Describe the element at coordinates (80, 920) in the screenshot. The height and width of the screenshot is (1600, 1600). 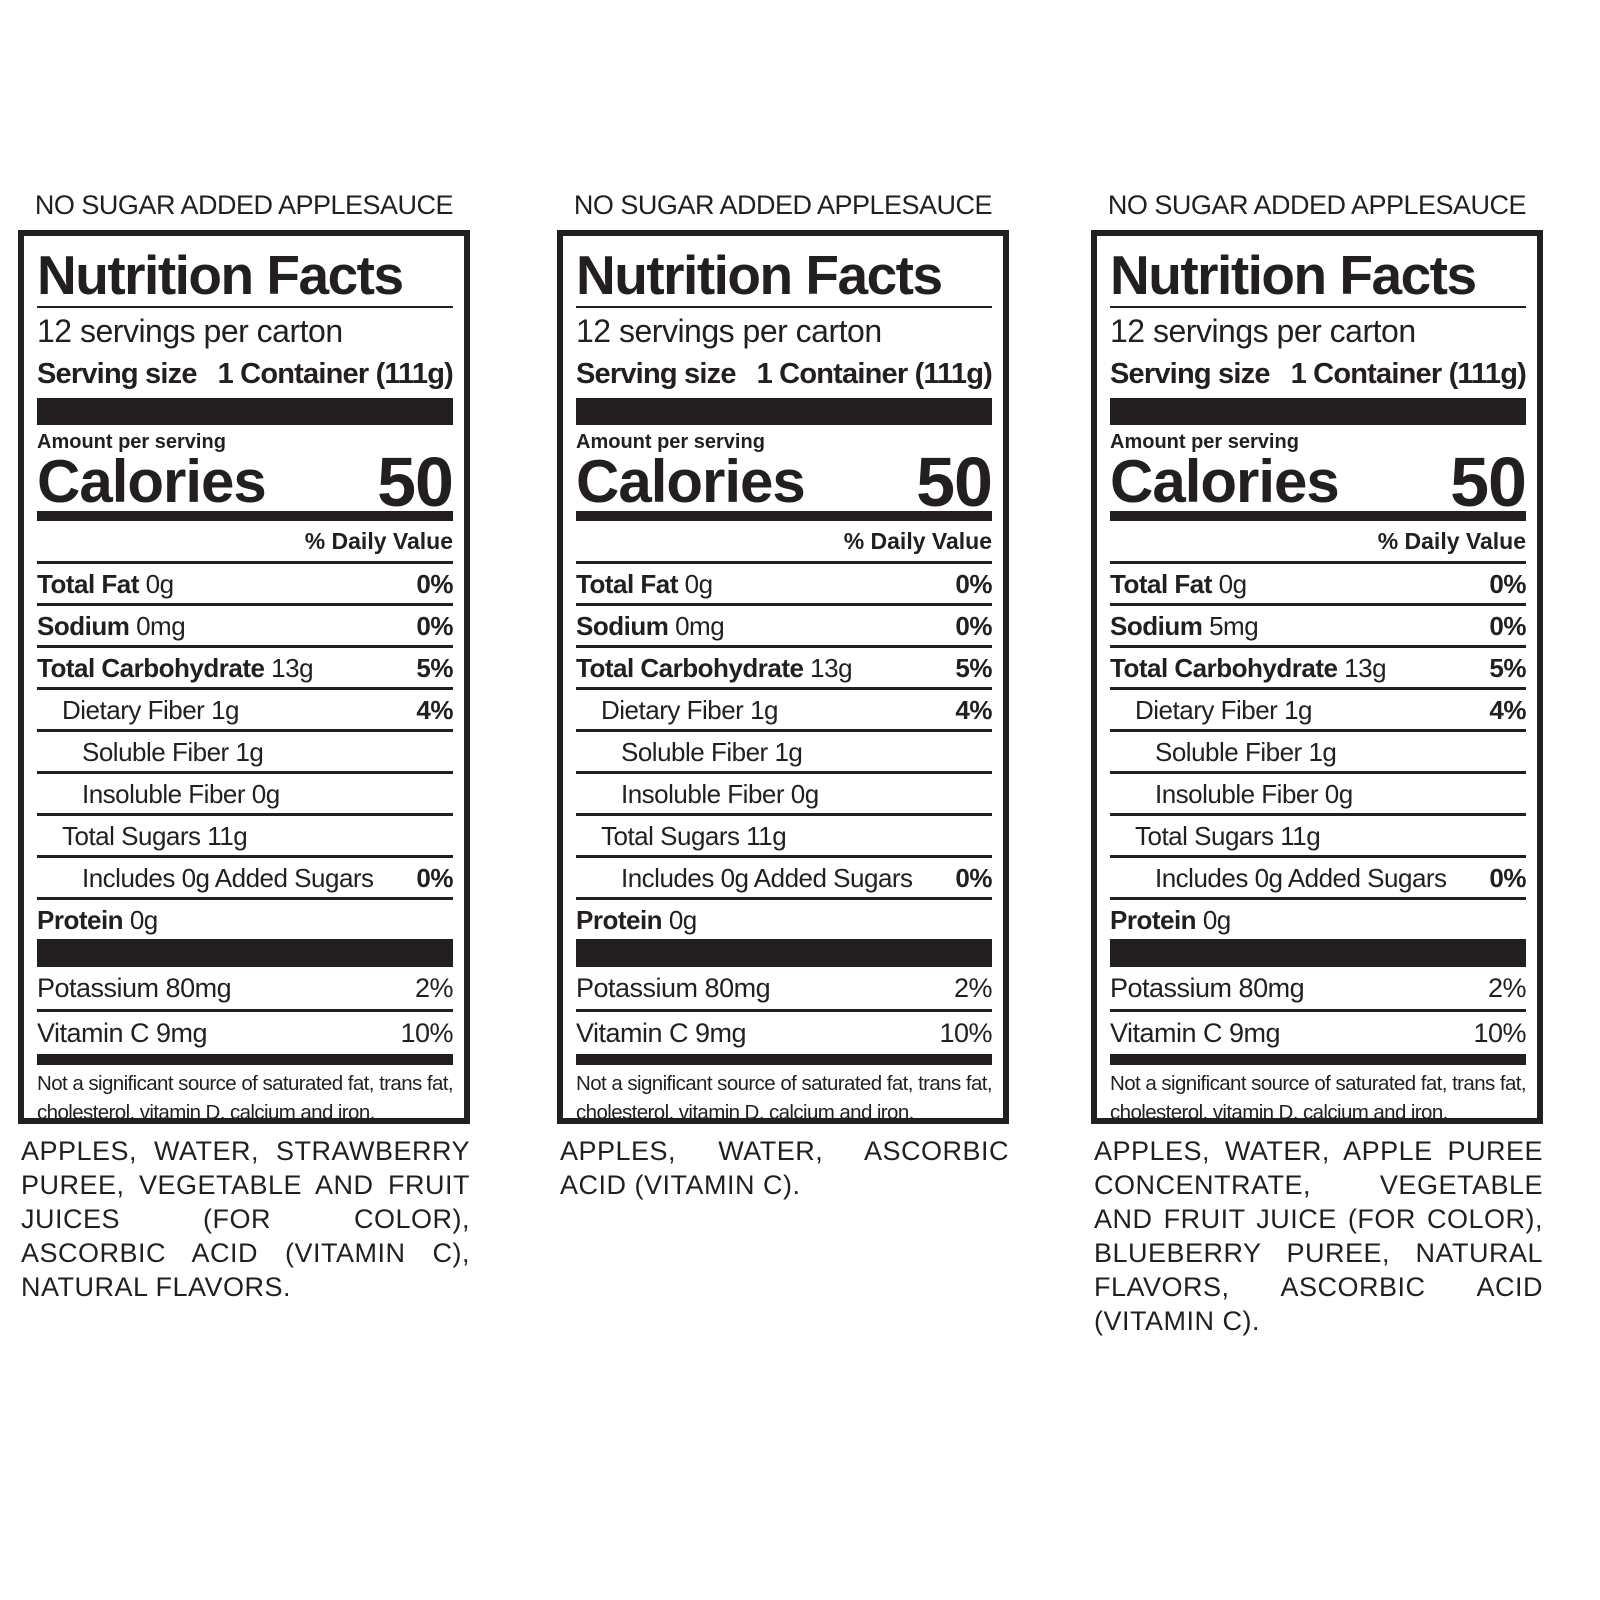
I see `nutrient-name: Protein` at that location.